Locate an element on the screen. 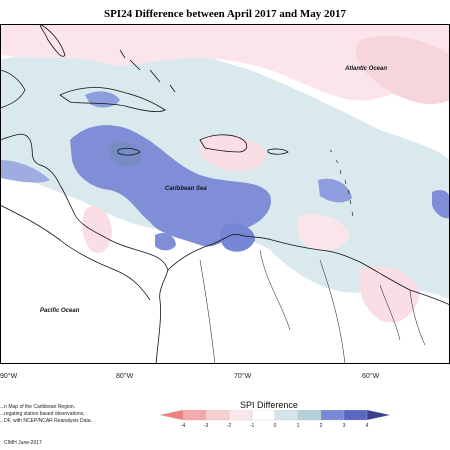  florida-outline is located at coordinates (52, 40).